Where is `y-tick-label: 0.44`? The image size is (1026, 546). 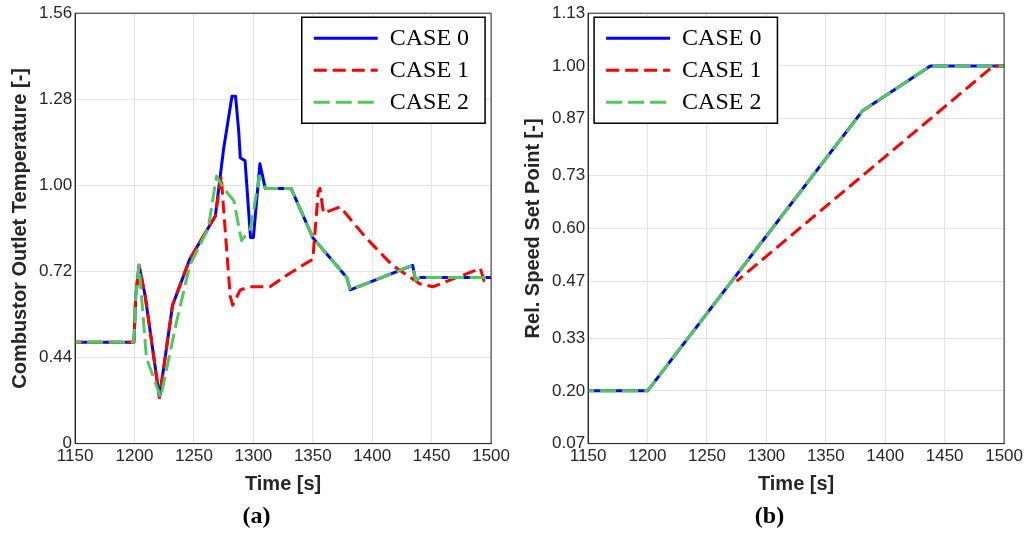 y-tick-label: 0.44 is located at coordinates (55, 357).